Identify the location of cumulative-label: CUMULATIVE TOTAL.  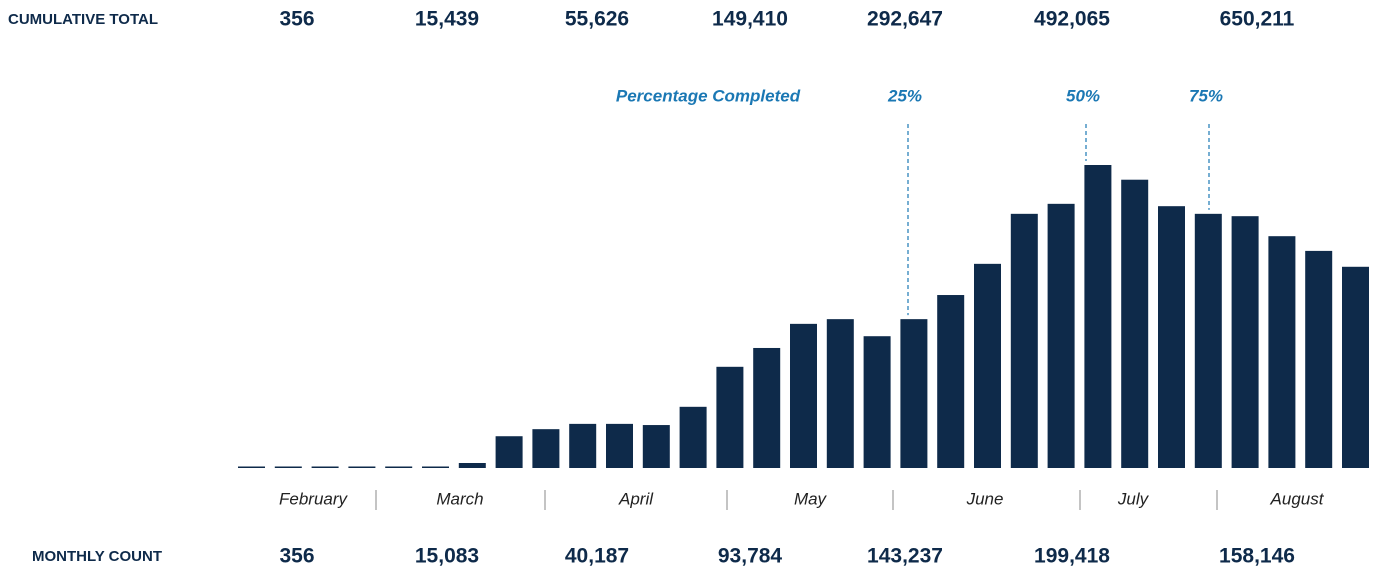
(83, 19).